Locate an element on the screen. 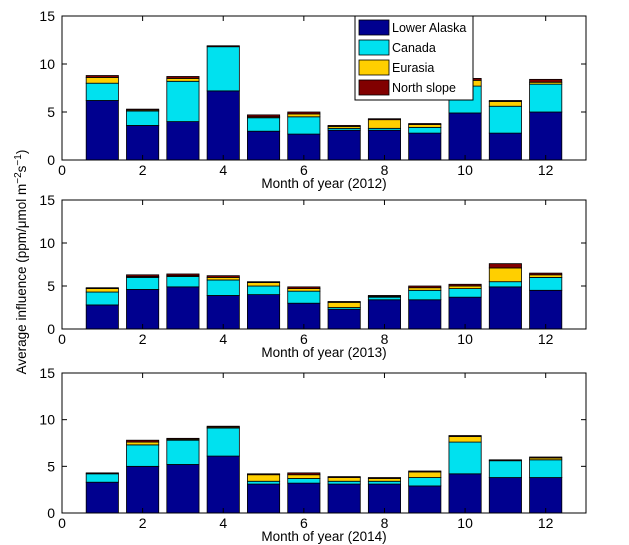 The height and width of the screenshot is (545, 629). x-tick-label: 4 is located at coordinates (223, 170).